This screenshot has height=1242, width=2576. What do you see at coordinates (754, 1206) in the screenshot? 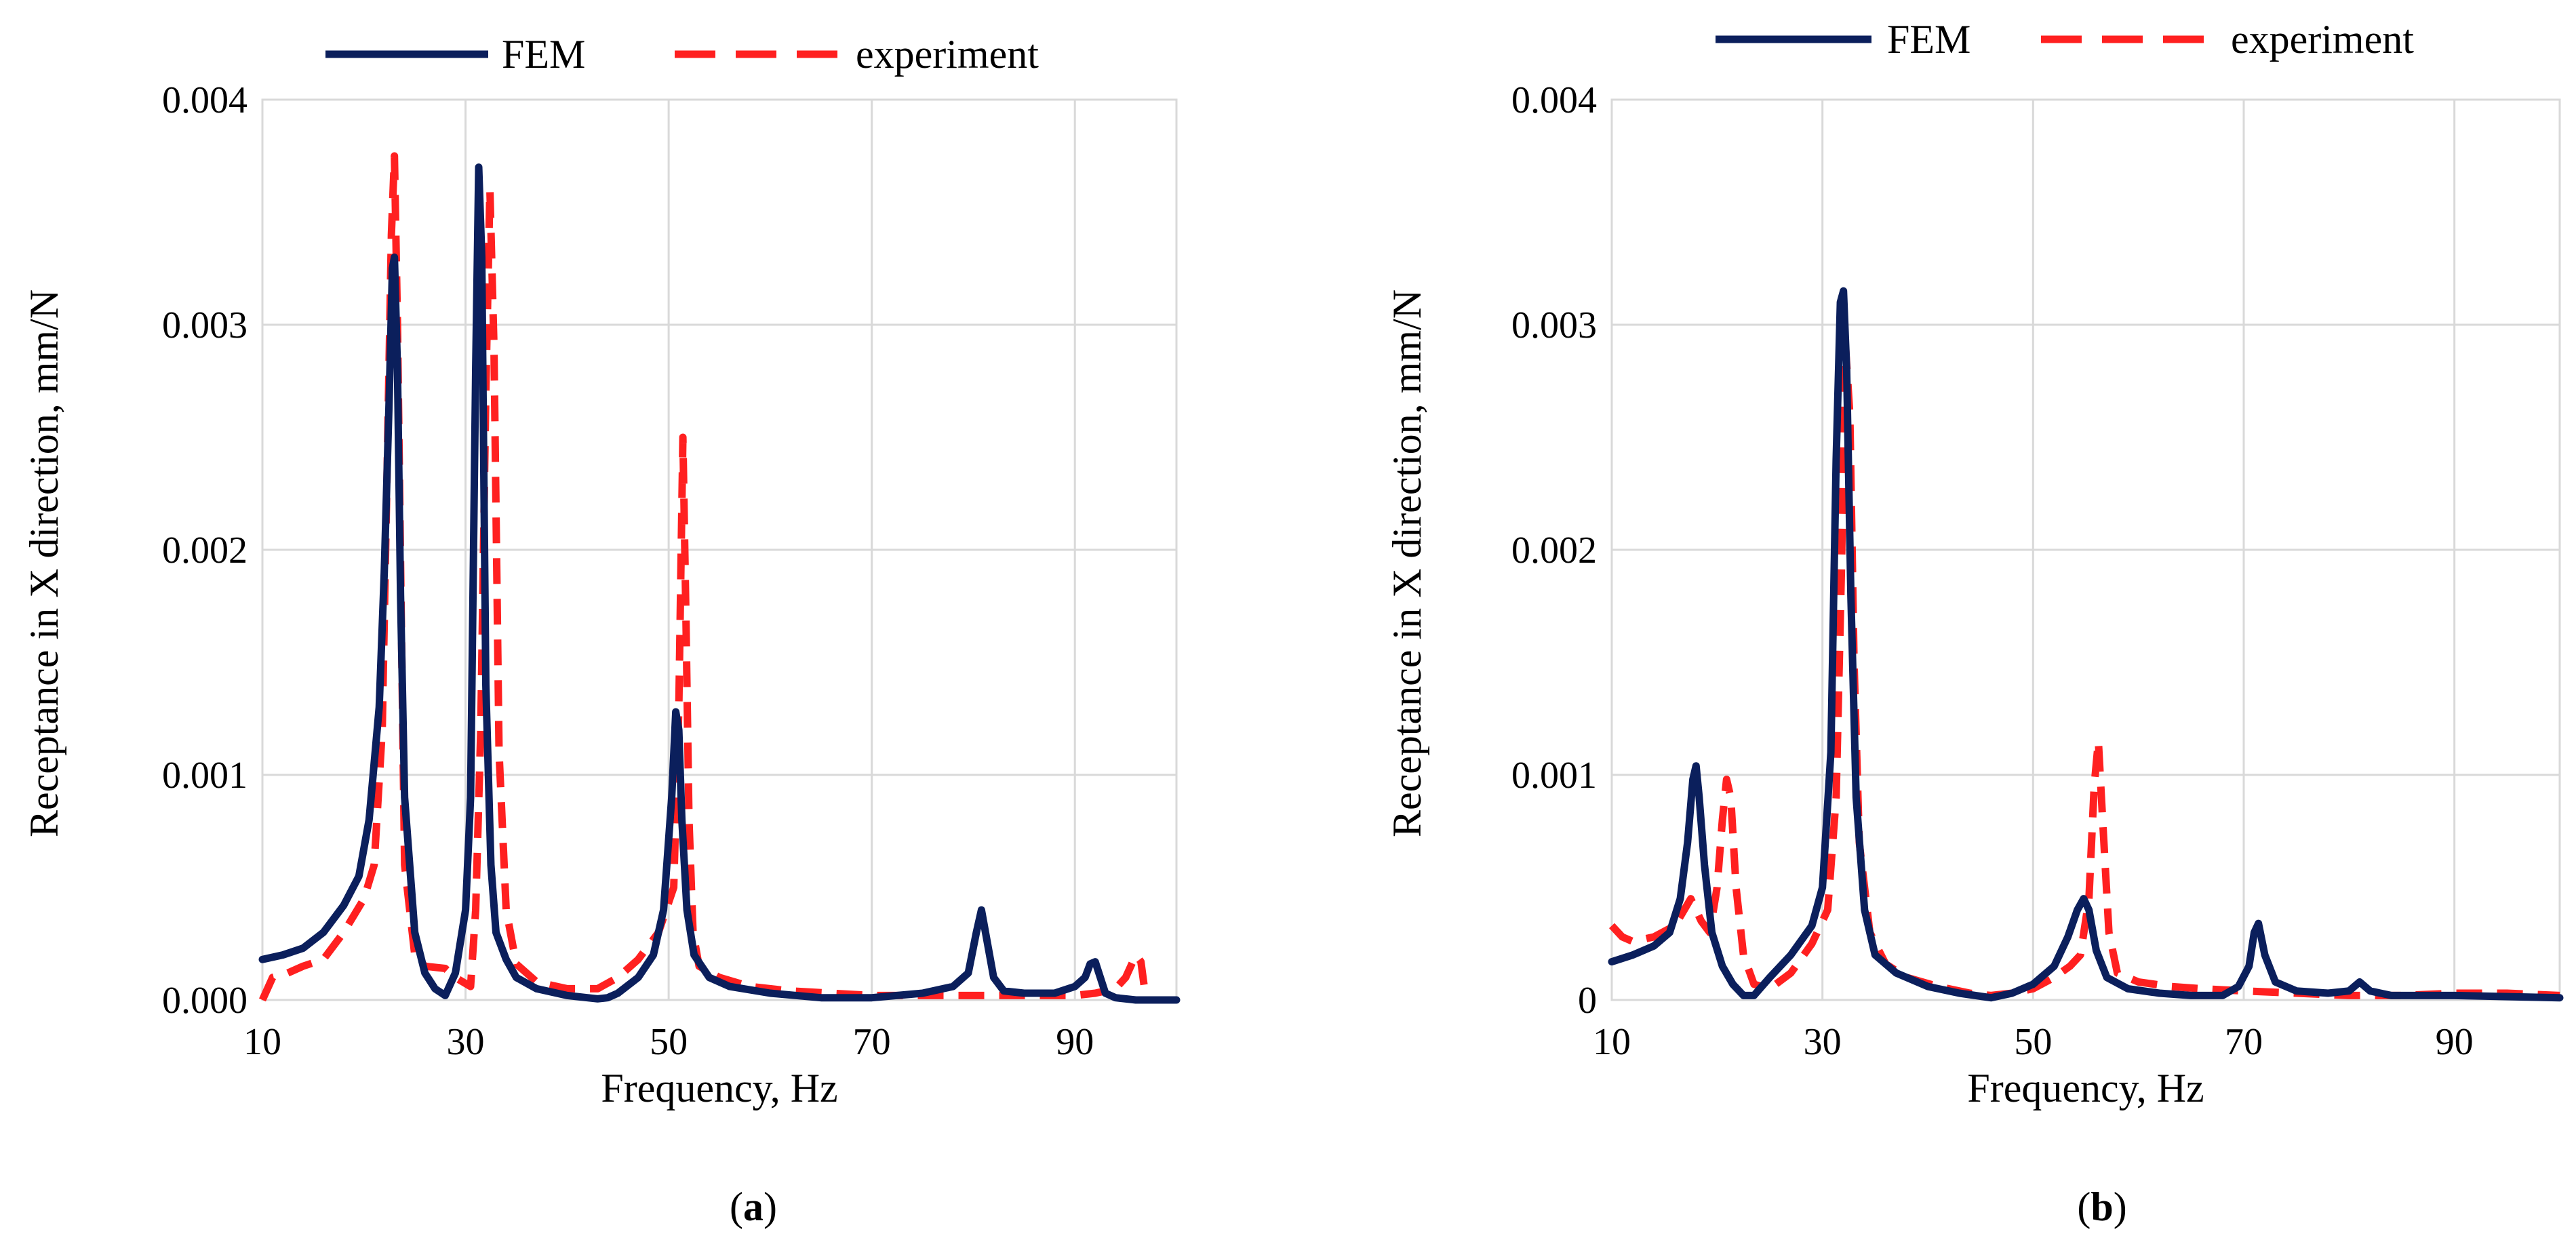
I see `panel-label: (a)` at bounding box center [754, 1206].